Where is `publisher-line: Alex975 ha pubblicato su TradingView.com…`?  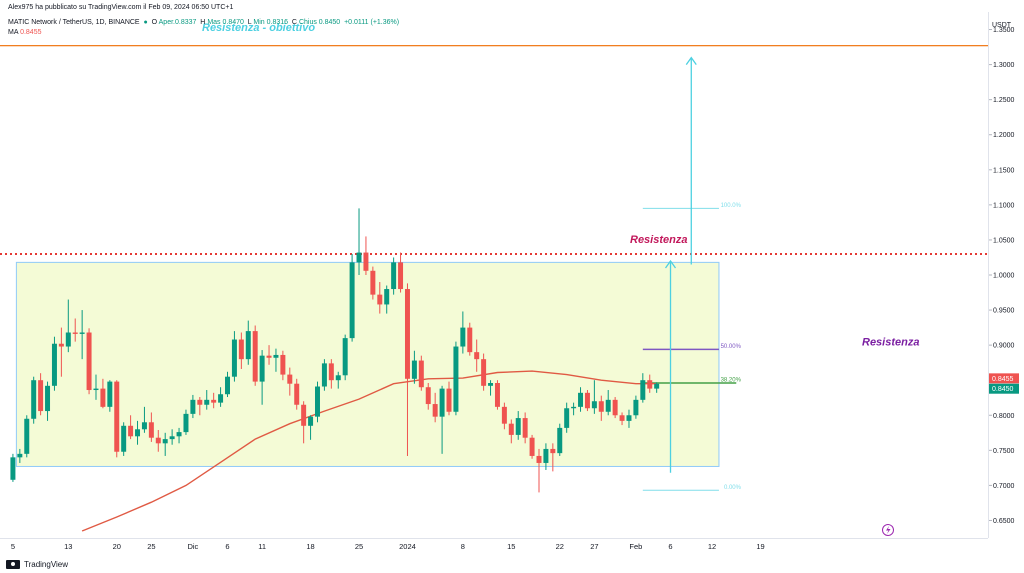
publisher-line: Alex975 ha pubblicato su TradingView.com… is located at coordinates (121, 7).